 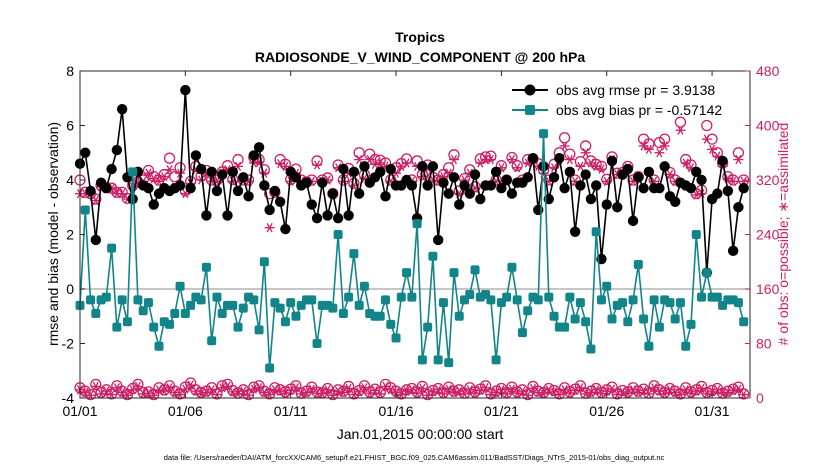 What do you see at coordinates (530, 110) in the screenshot?
I see `legend-swatch-bias-marker` at bounding box center [530, 110].